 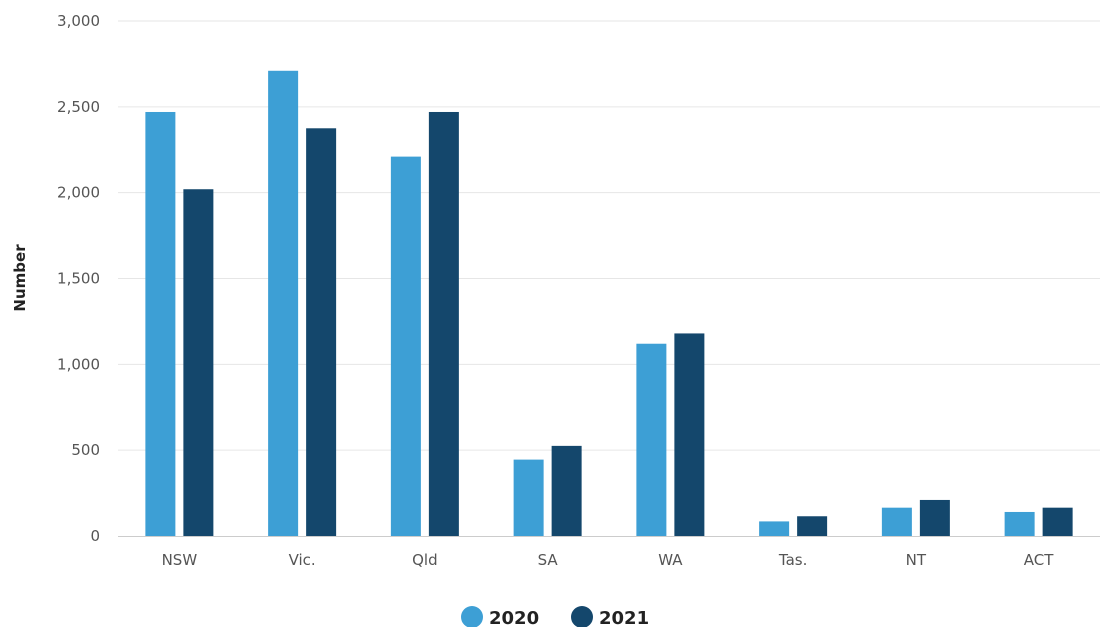 I want to click on y-tick-label: 1,500, so click(x=78, y=279).